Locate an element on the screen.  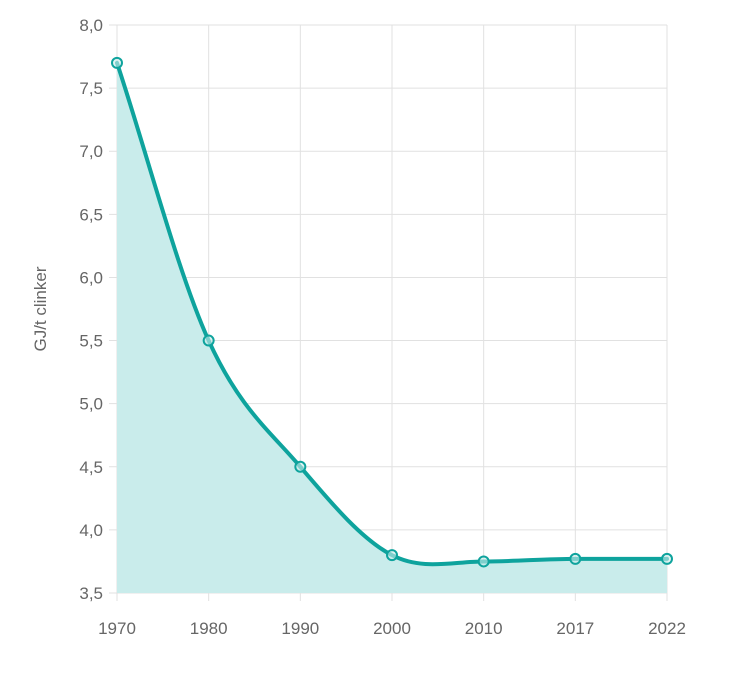
y-tick-label: 3,5 is located at coordinates (91, 593).